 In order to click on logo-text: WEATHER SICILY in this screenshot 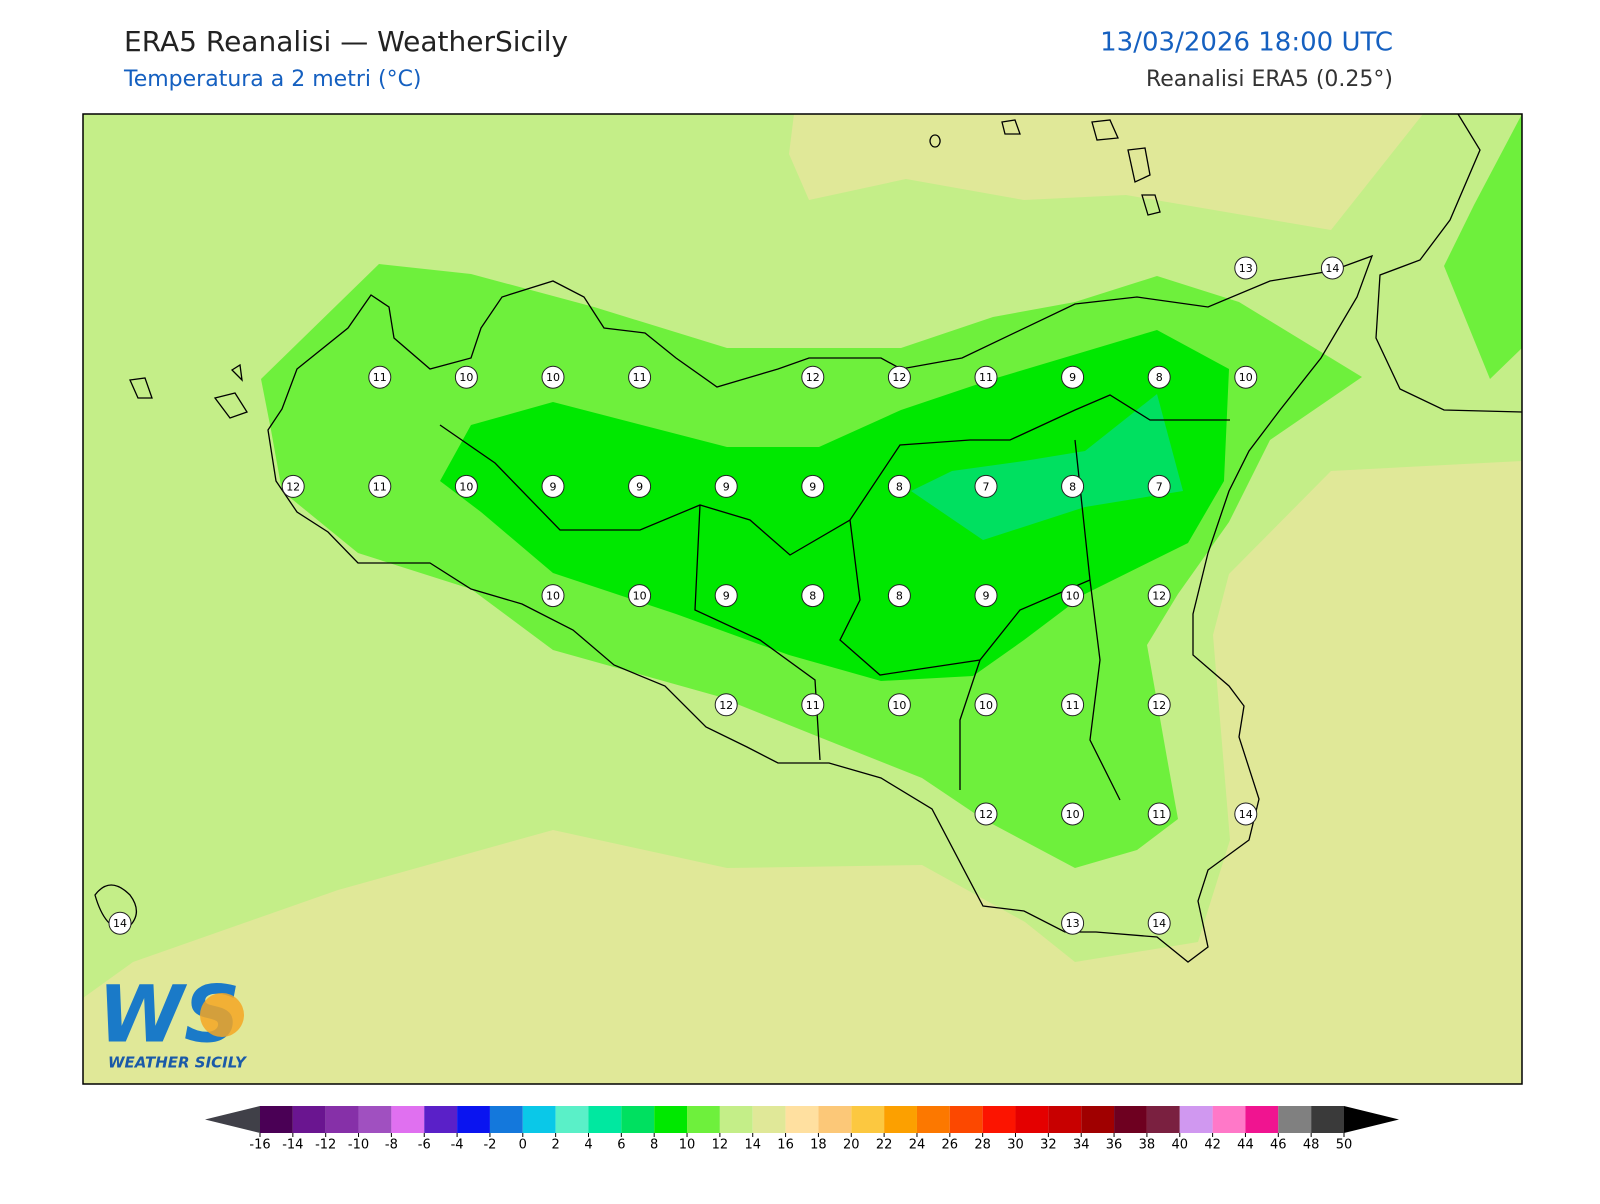, I will do `click(178, 1063)`.